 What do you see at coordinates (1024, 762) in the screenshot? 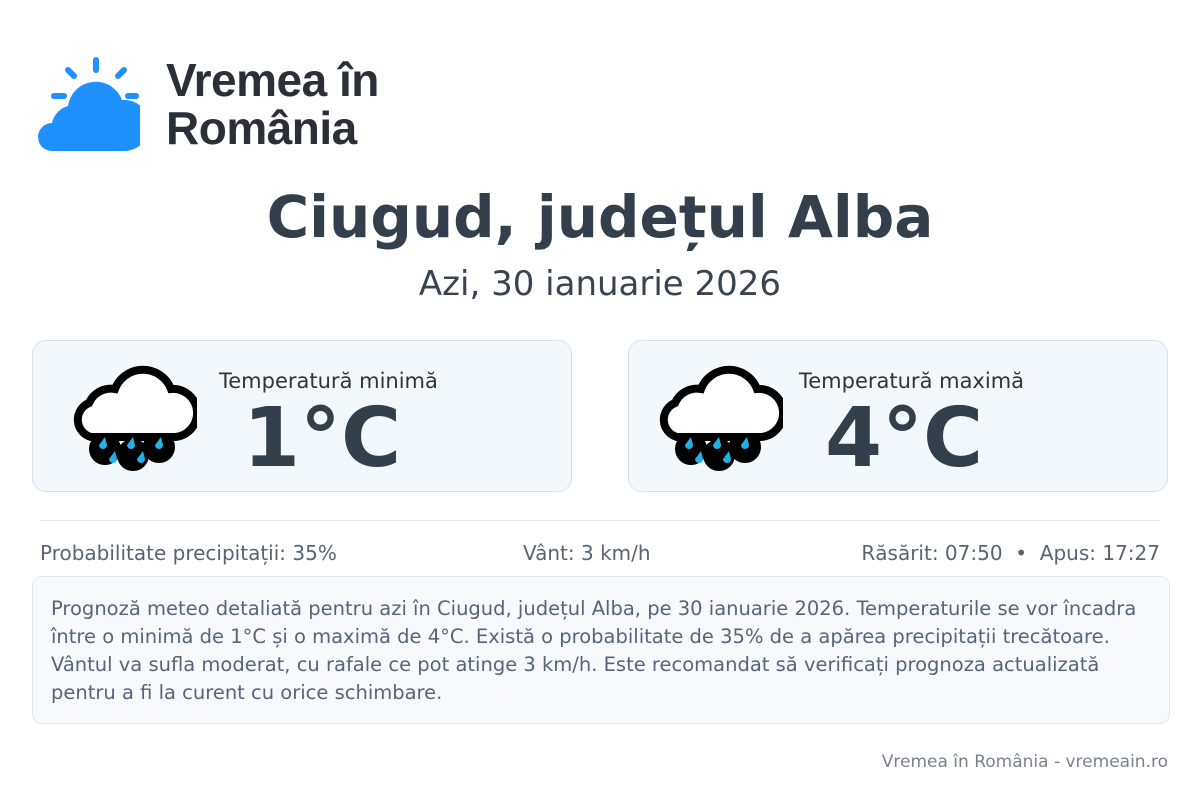
I see `footer-credit: Vremea în România - vremeain.ro` at bounding box center [1024, 762].